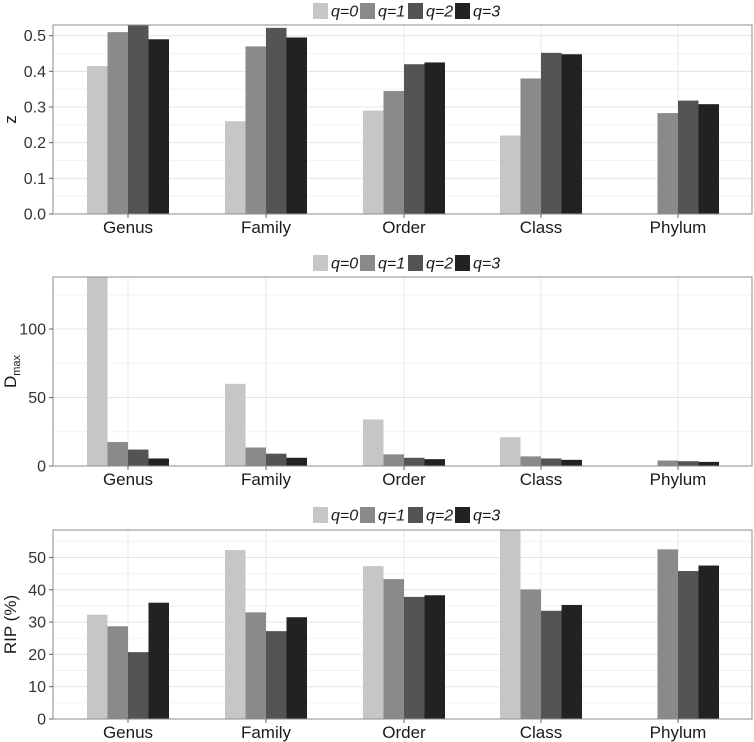  Describe the element at coordinates (37, 687) in the screenshot. I see `y-tick-label: 10` at that location.